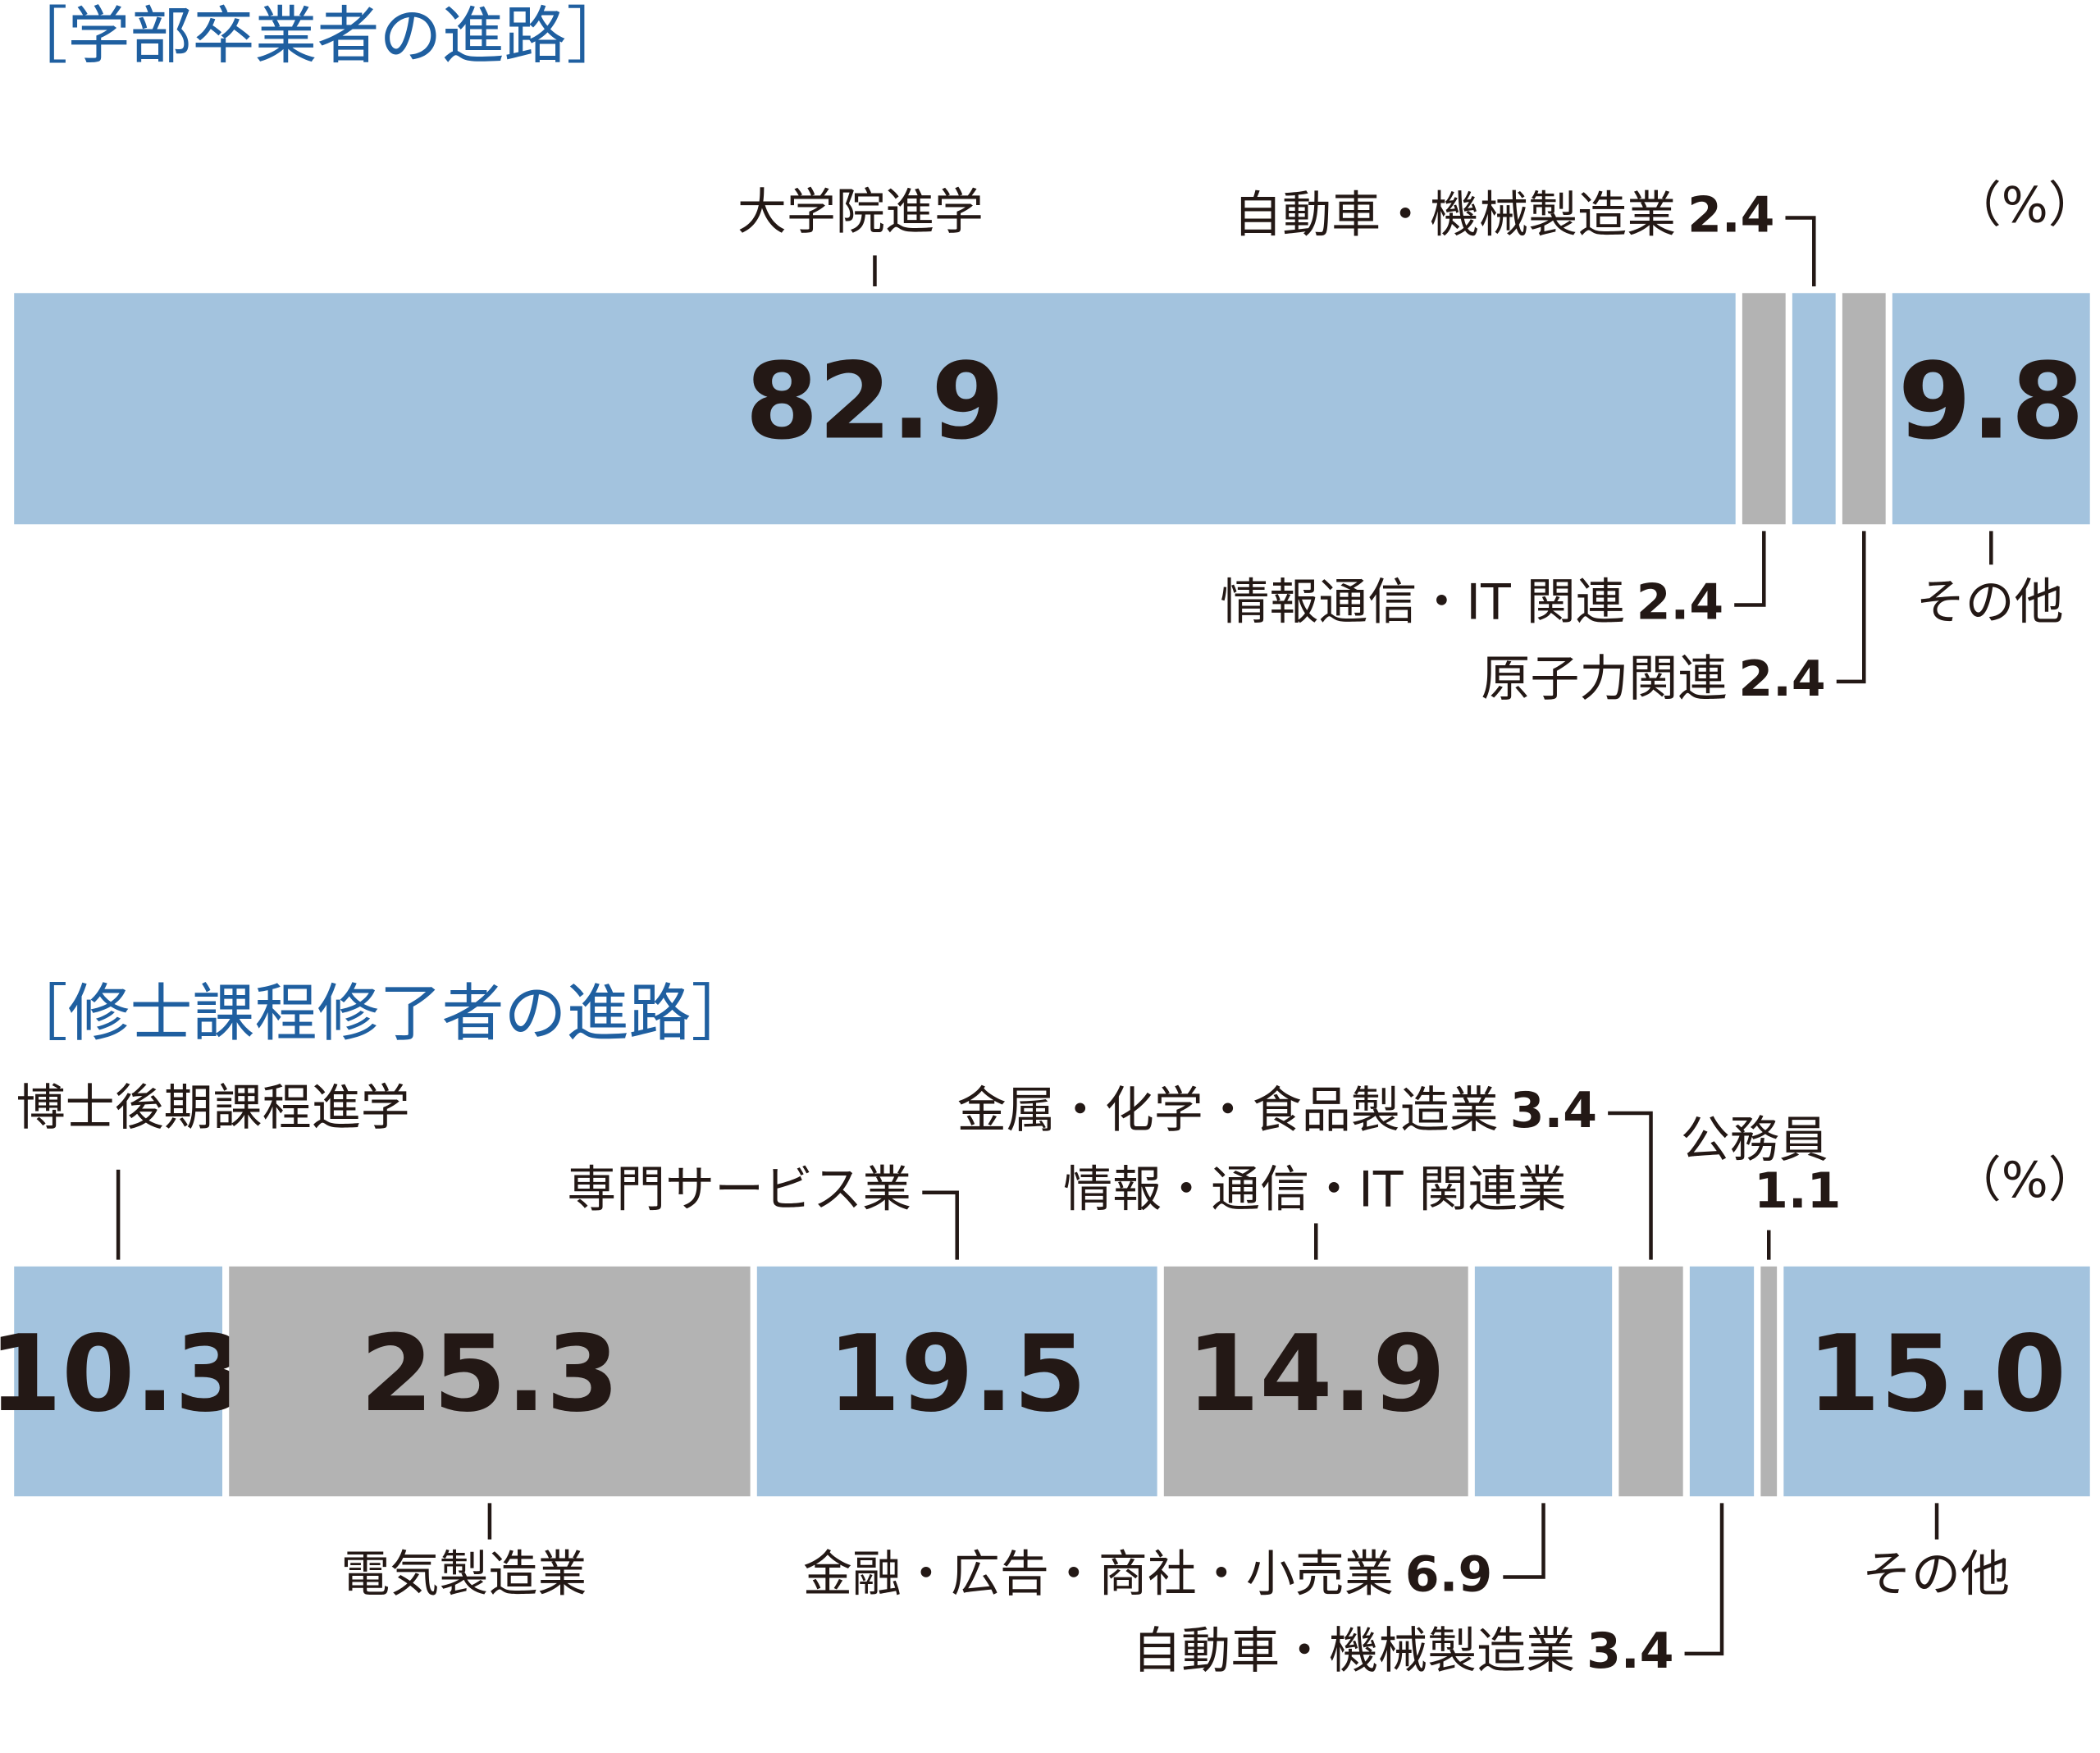 The image size is (2100, 1753). I want to click on value-label: 15.0, so click(1936, 1374).